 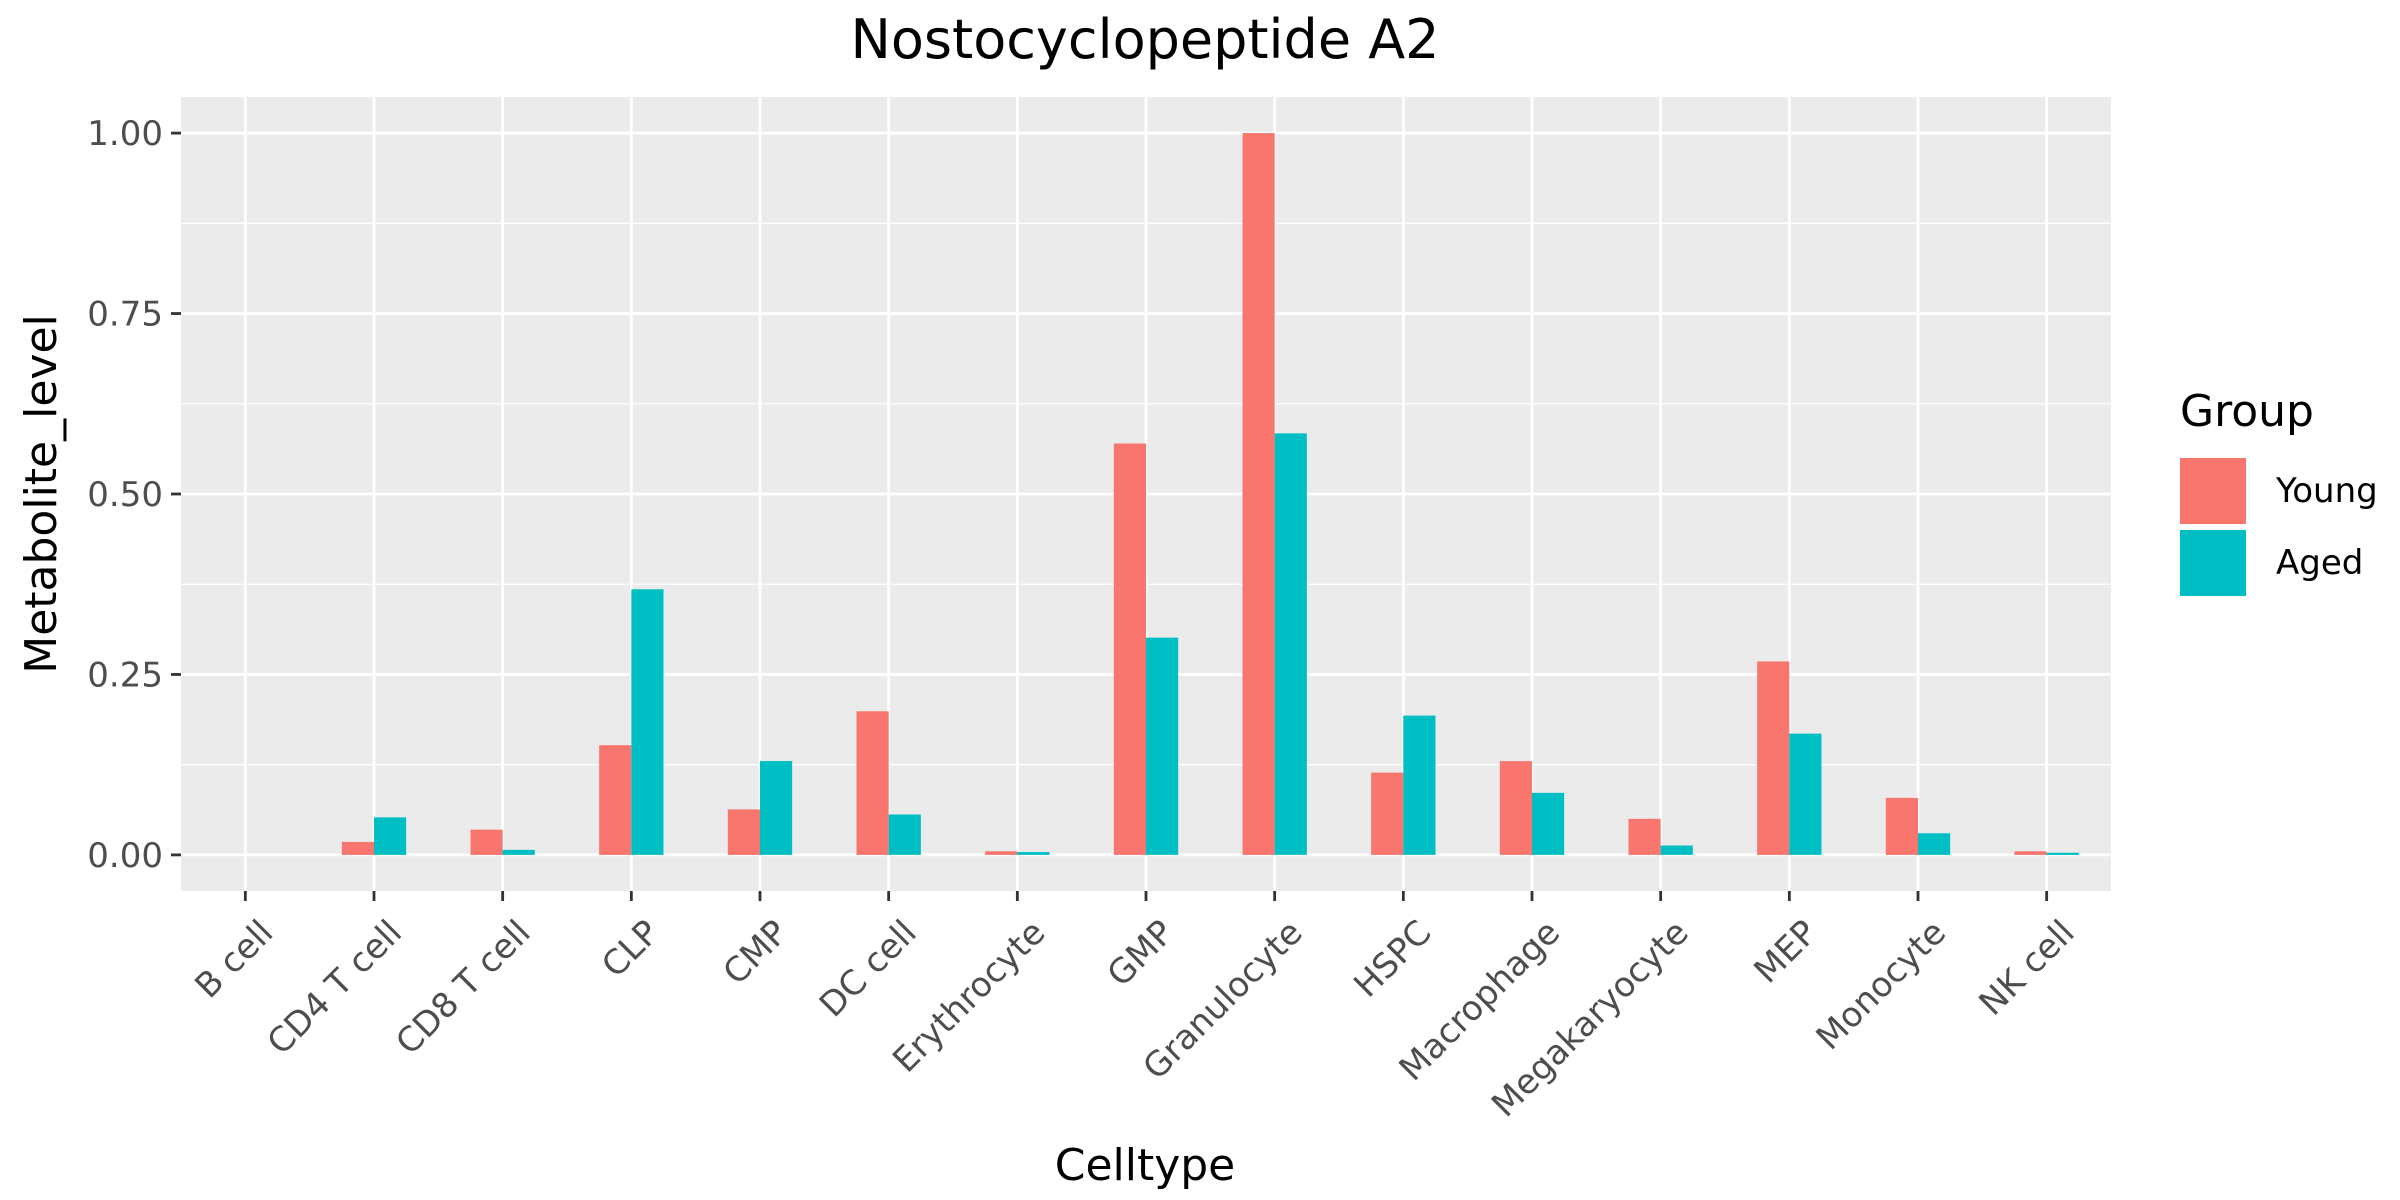 What do you see at coordinates (125, 495) in the screenshot?
I see `y-tick-label: 0.50` at bounding box center [125, 495].